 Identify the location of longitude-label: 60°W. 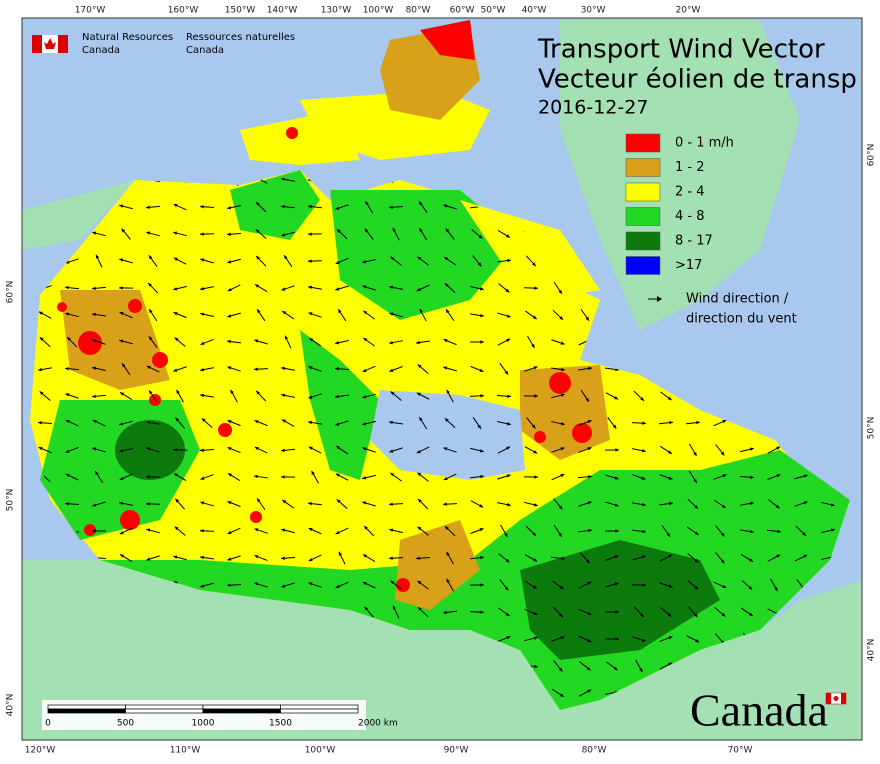
(462, 11).